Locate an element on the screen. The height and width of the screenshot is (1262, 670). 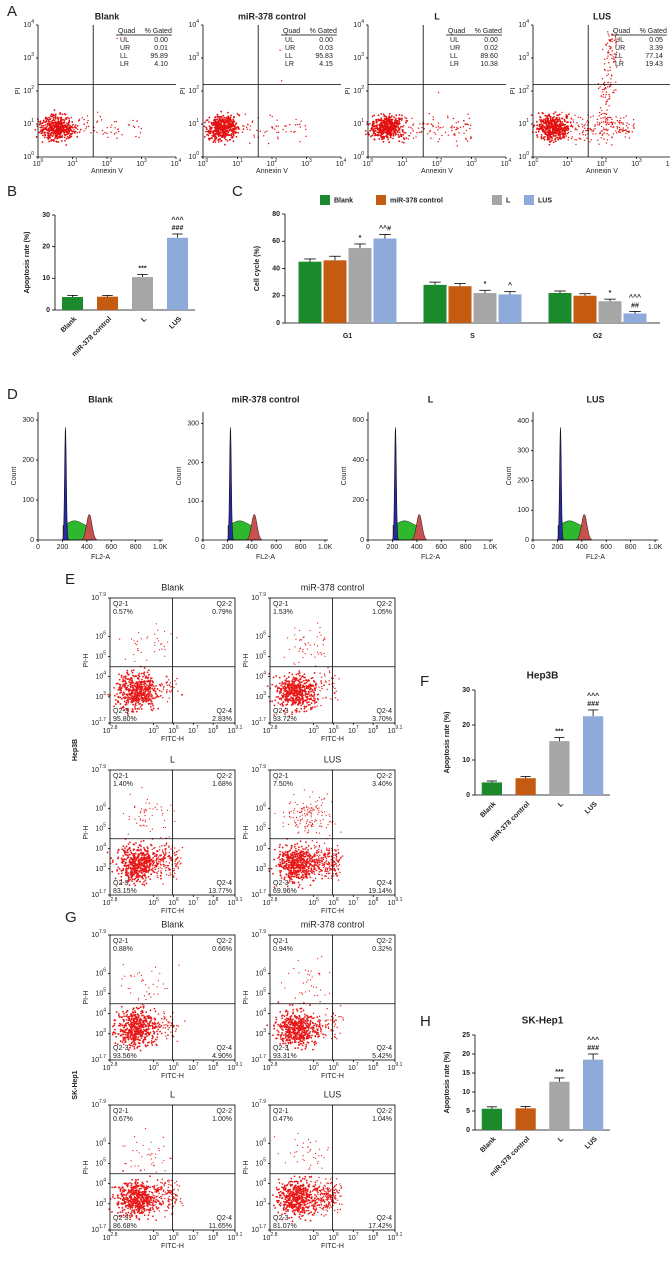
plot-title: L is located at coordinates (431, 399).